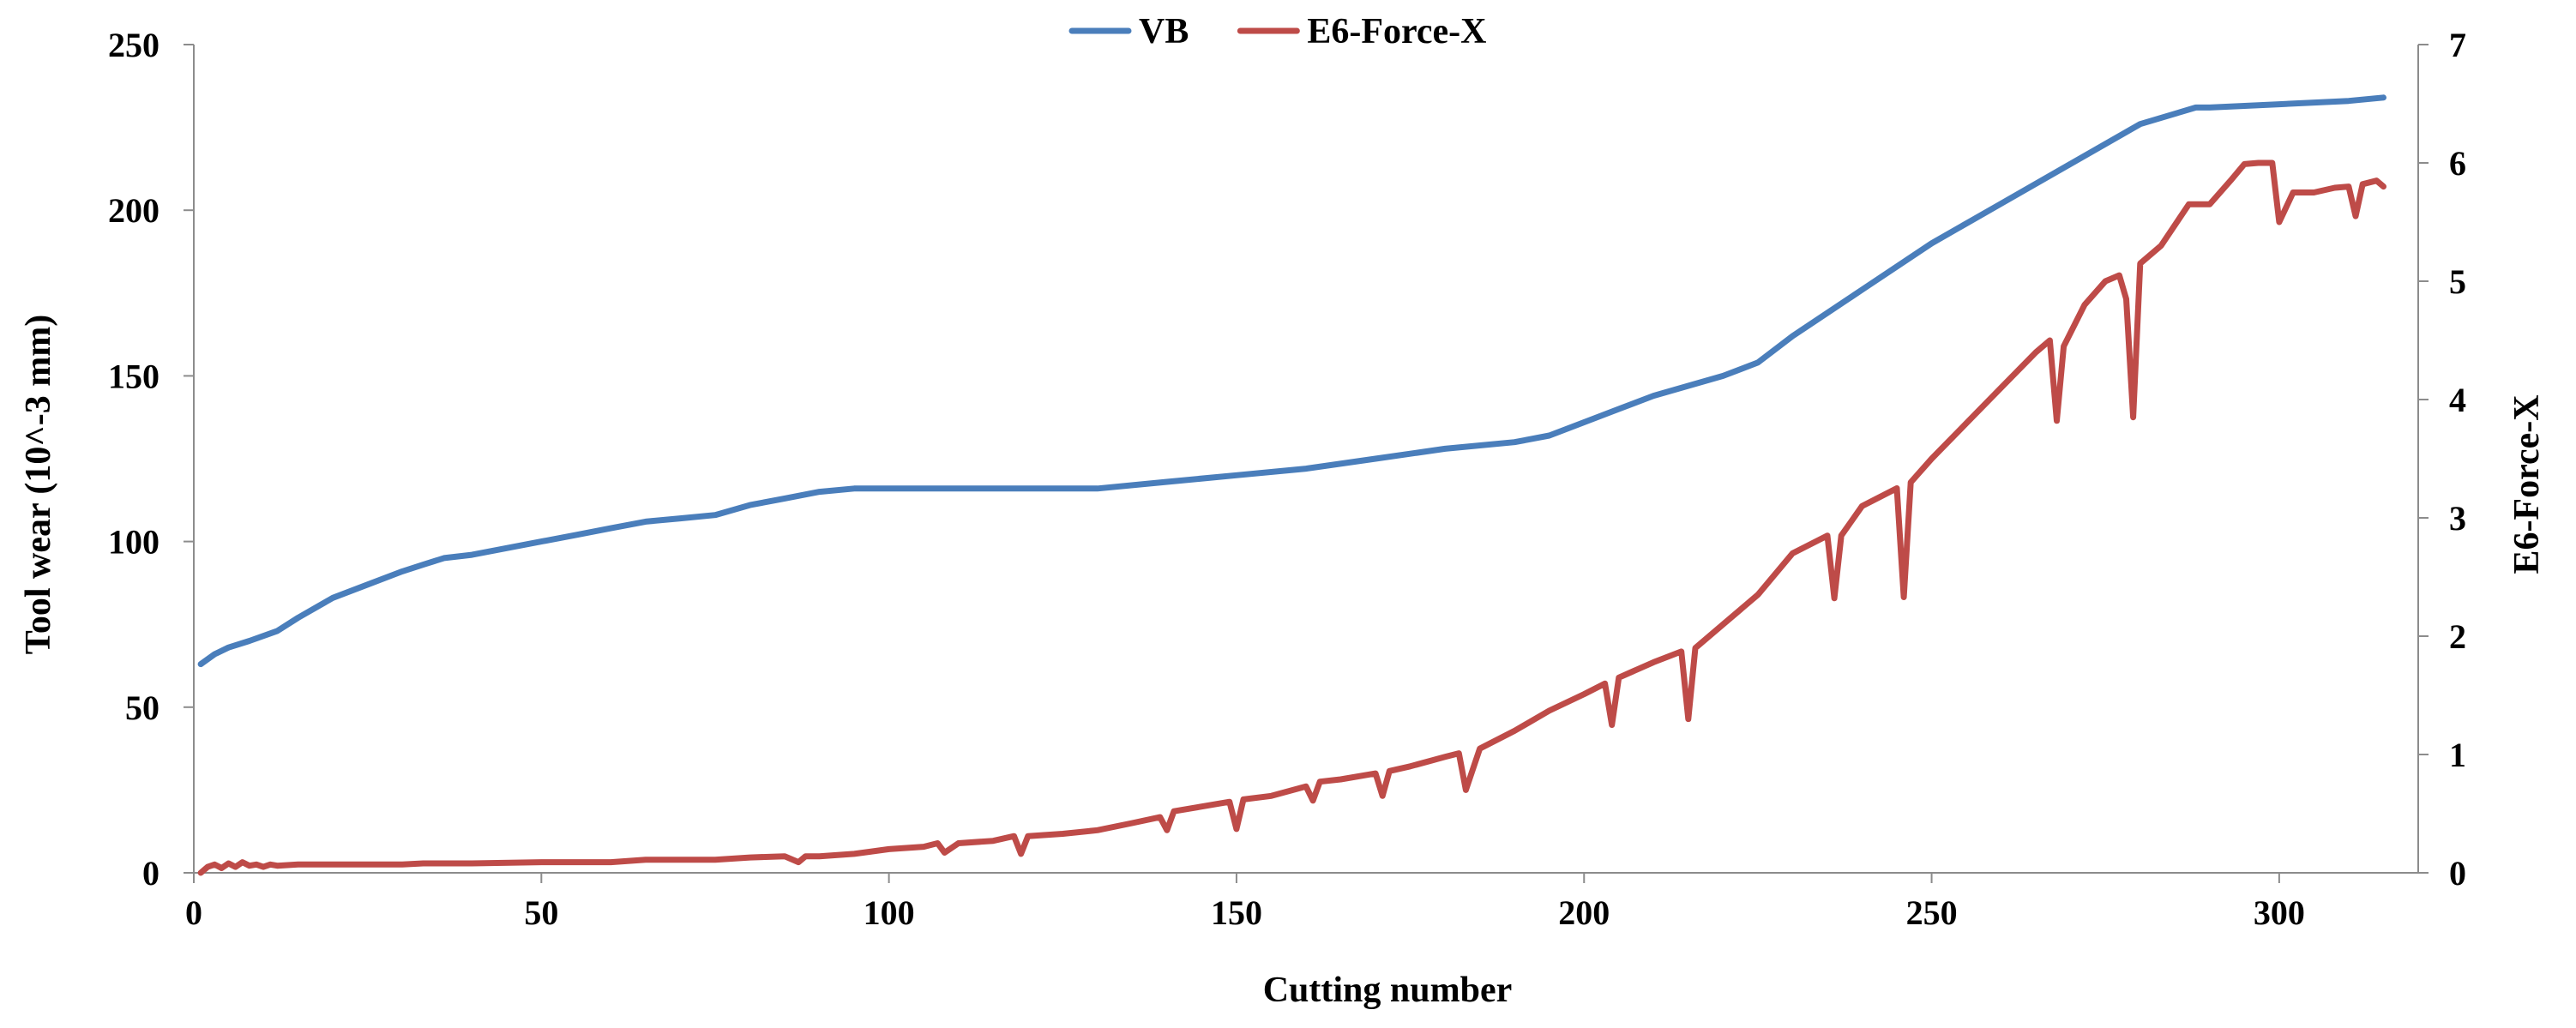 This screenshot has height=1028, width=2576. I want to click on y2-axis-title: E6-Force-X, so click(2527, 484).